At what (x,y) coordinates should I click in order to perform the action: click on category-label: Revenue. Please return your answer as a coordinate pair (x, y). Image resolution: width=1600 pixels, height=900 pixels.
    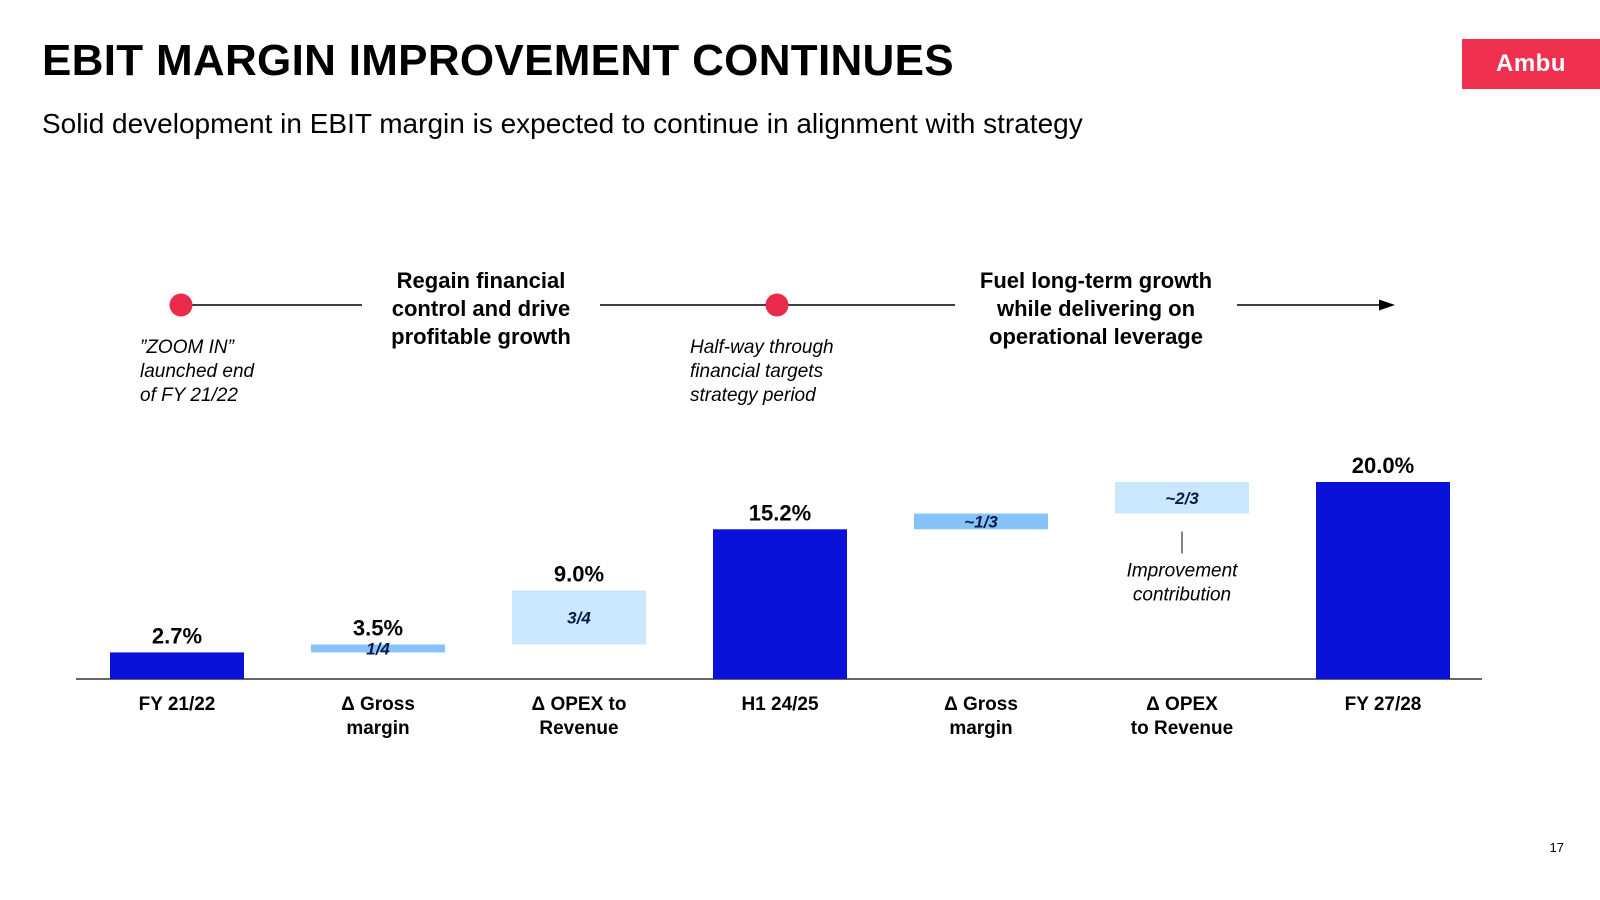
    Looking at the image, I should click on (578, 728).